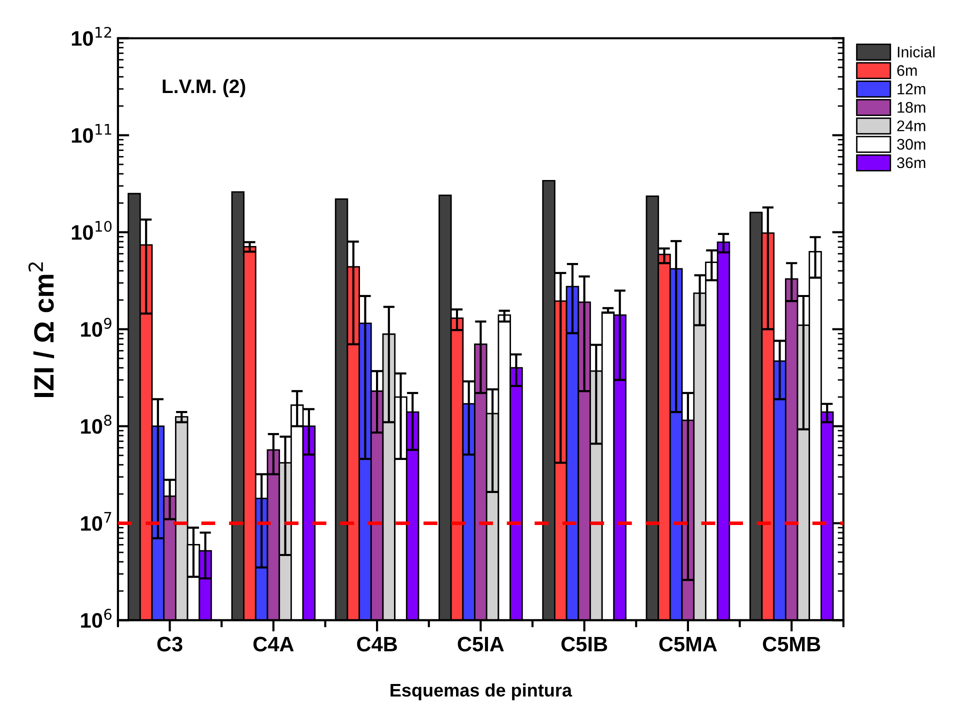 The height and width of the screenshot is (708, 979). I want to click on annotation: L.V.M. (2), so click(204, 88).